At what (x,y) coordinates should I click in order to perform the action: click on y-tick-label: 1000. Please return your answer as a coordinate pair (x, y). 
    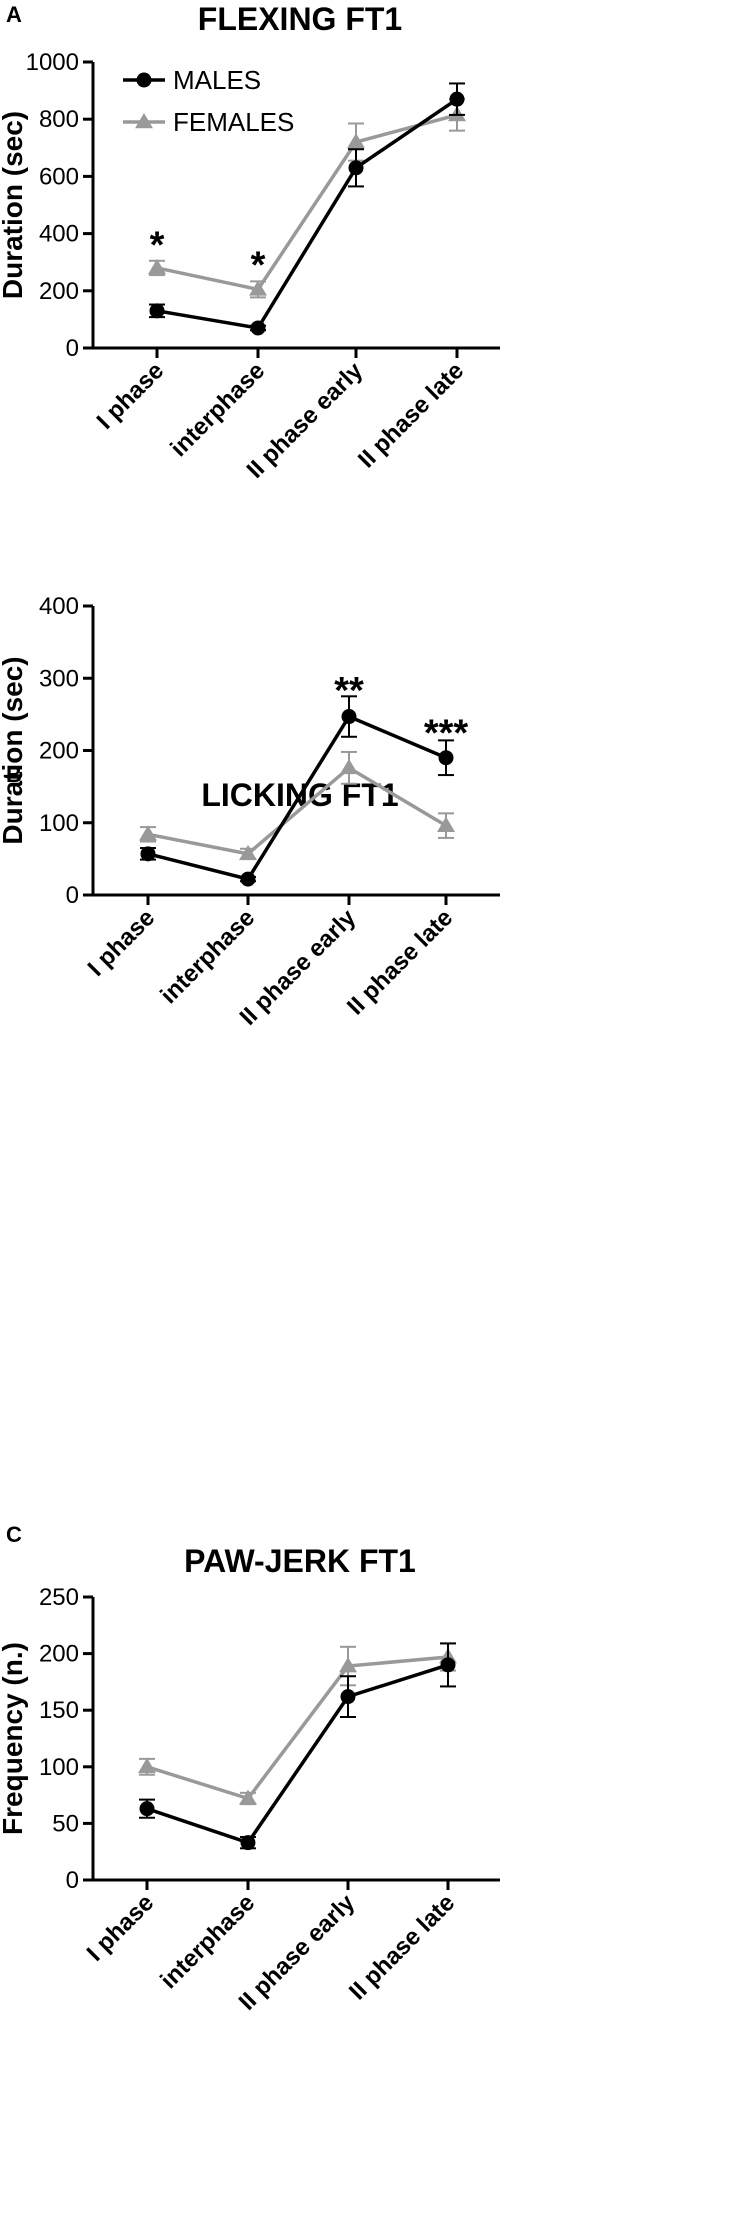
    Looking at the image, I should click on (52, 62).